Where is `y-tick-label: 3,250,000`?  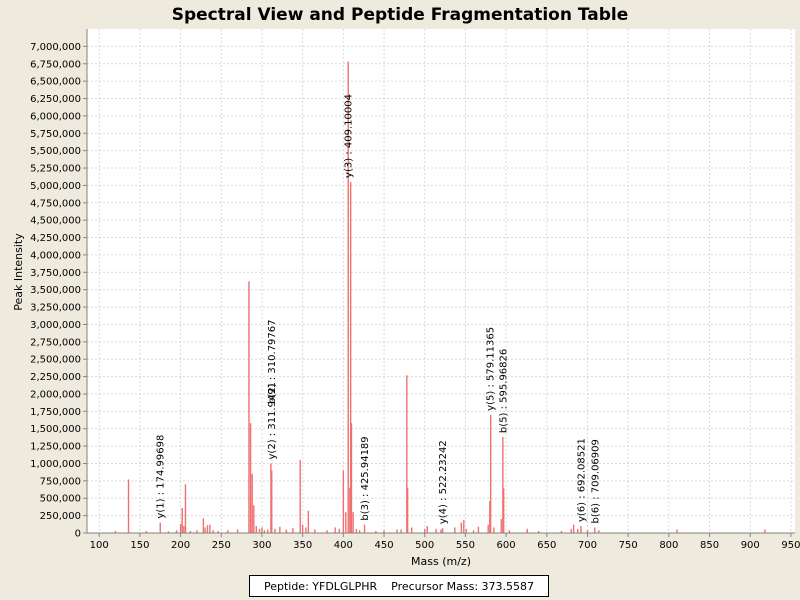
y-tick-label: 3,250,000 is located at coordinates (55, 308).